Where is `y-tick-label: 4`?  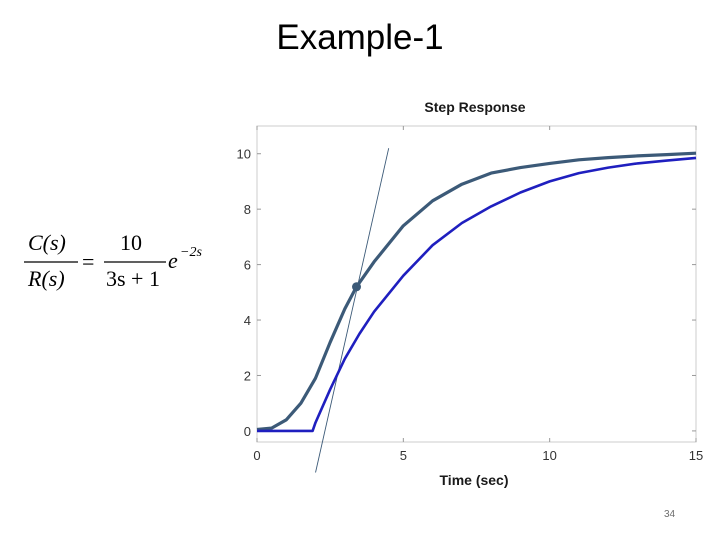
y-tick-label: 4 is located at coordinates (247, 320).